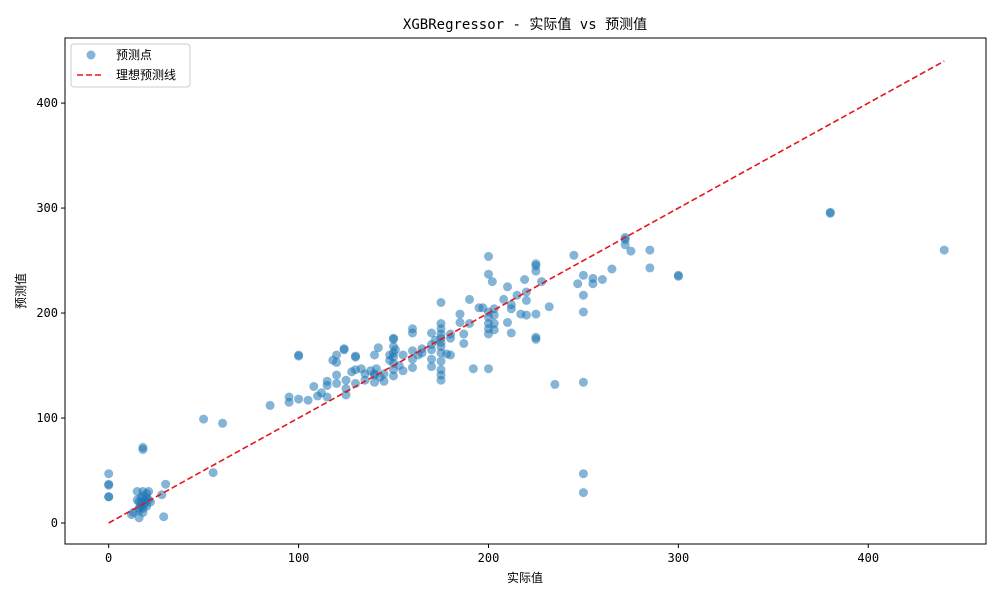 This screenshot has width=1000, height=604. What do you see at coordinates (47, 313) in the screenshot?
I see `y-tick-label: 200` at bounding box center [47, 313].